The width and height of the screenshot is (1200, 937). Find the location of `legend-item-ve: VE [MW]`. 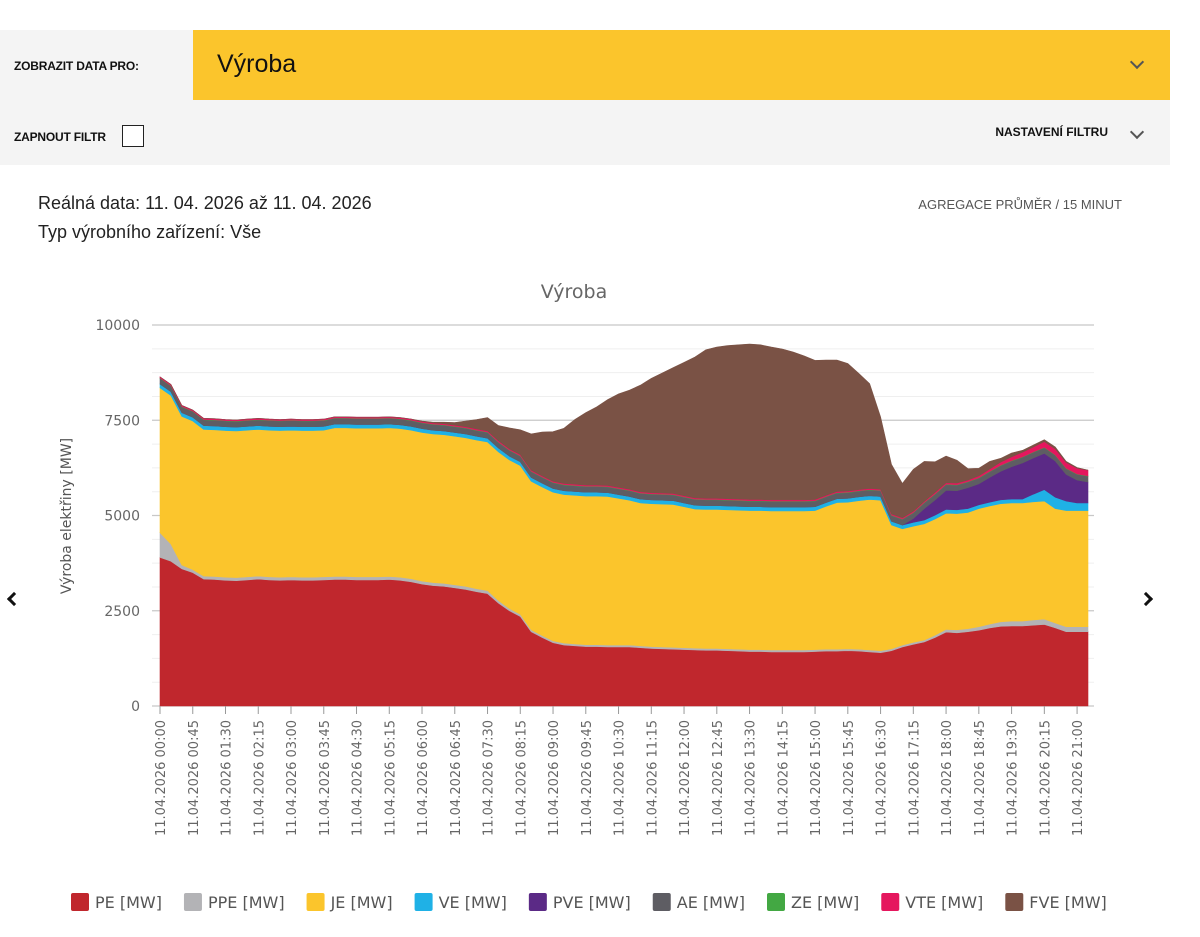

legend-item-ve: VE [MW] is located at coordinates (460, 902).